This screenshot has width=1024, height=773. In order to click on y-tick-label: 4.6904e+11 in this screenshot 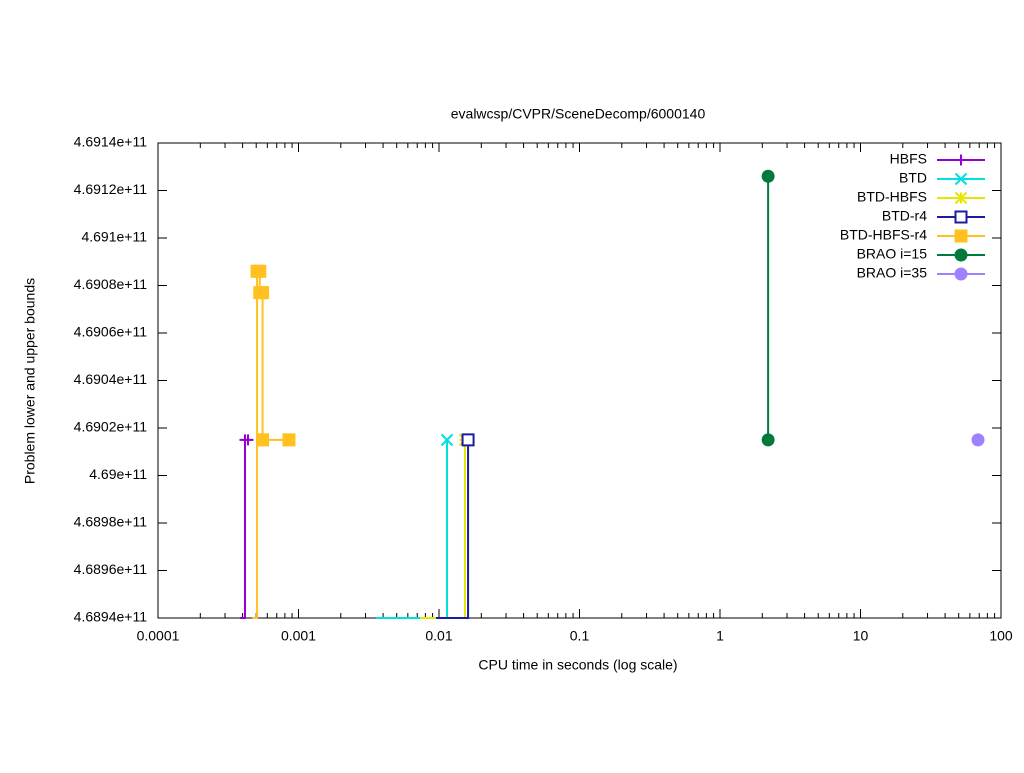, I will do `click(111, 379)`.